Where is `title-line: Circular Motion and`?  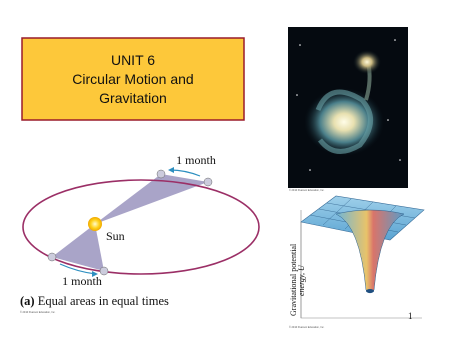 title-line: Circular Motion and is located at coordinates (132, 79).